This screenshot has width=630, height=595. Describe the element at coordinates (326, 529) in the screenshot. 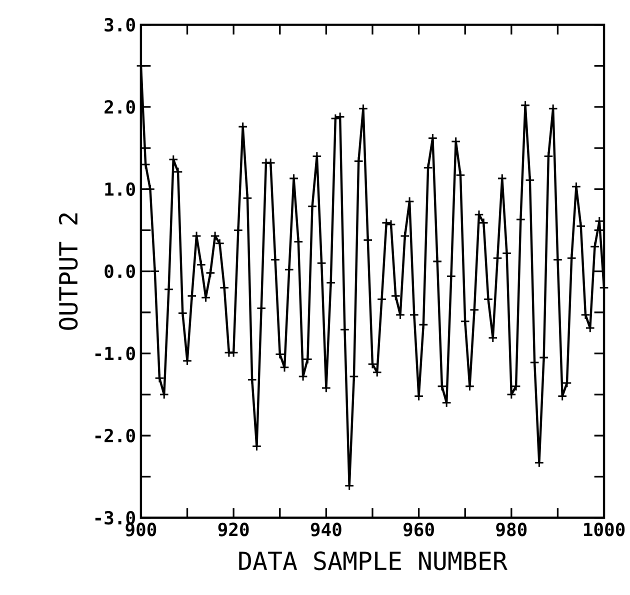

I see `x-tick-label: 940` at that location.